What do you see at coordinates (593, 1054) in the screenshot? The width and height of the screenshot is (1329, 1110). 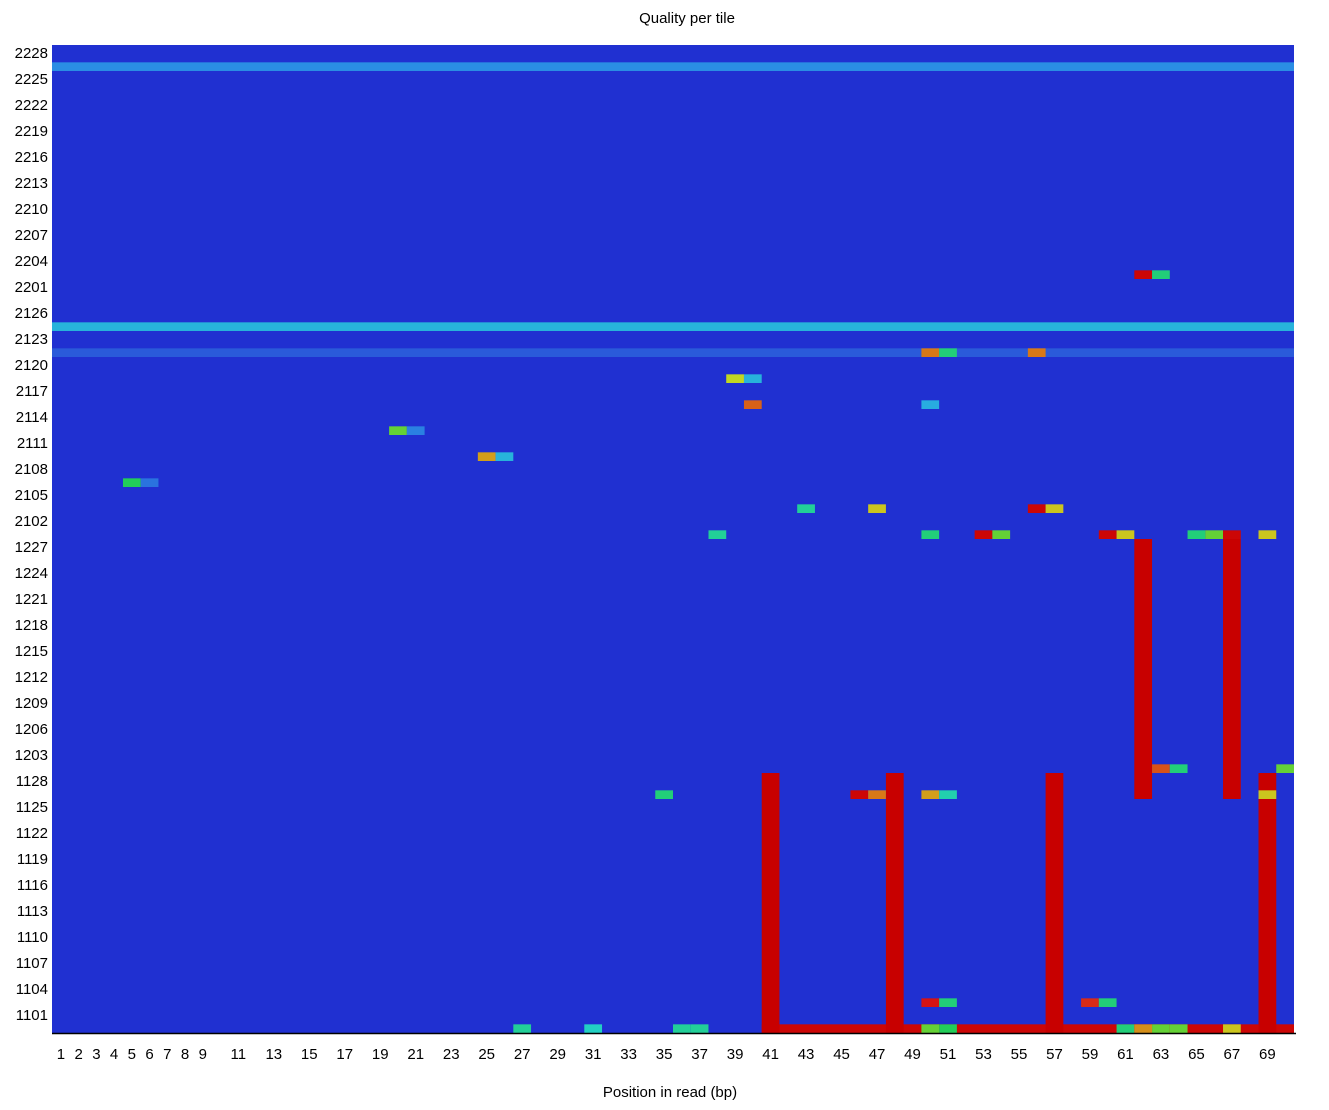 I see `x-tick-label: 31` at bounding box center [593, 1054].